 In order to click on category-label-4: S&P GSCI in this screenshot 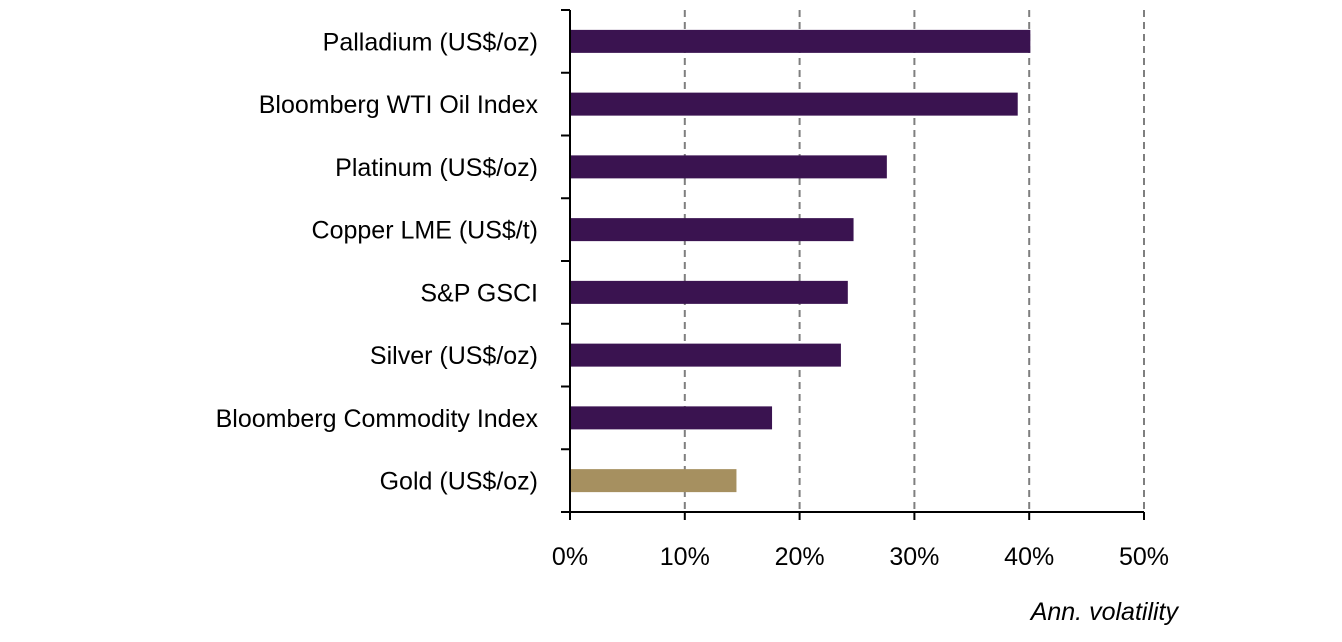, I will do `click(479, 293)`.